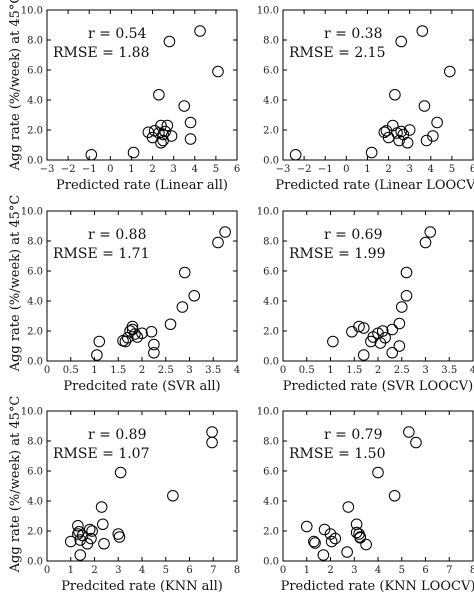  I want to click on x-tick-label: 1.5, so click(118, 370).